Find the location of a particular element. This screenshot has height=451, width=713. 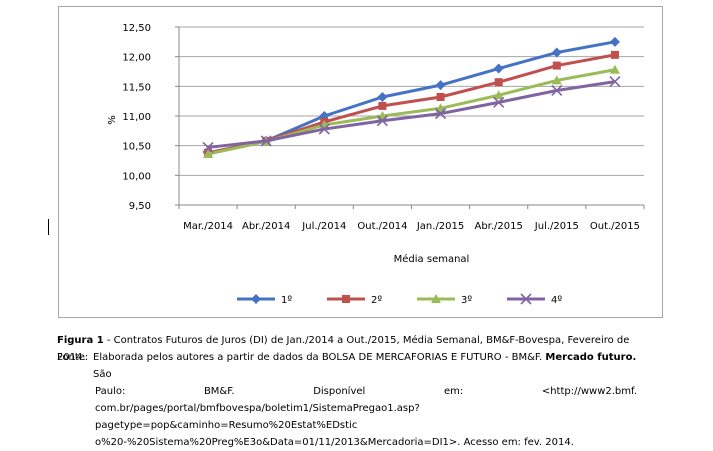

x-tick-label: Out./2015 is located at coordinates (615, 226).